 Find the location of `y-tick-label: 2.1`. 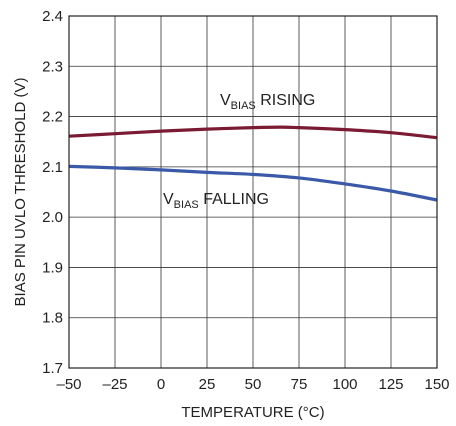

y-tick-label: 2.1 is located at coordinates (52, 167).